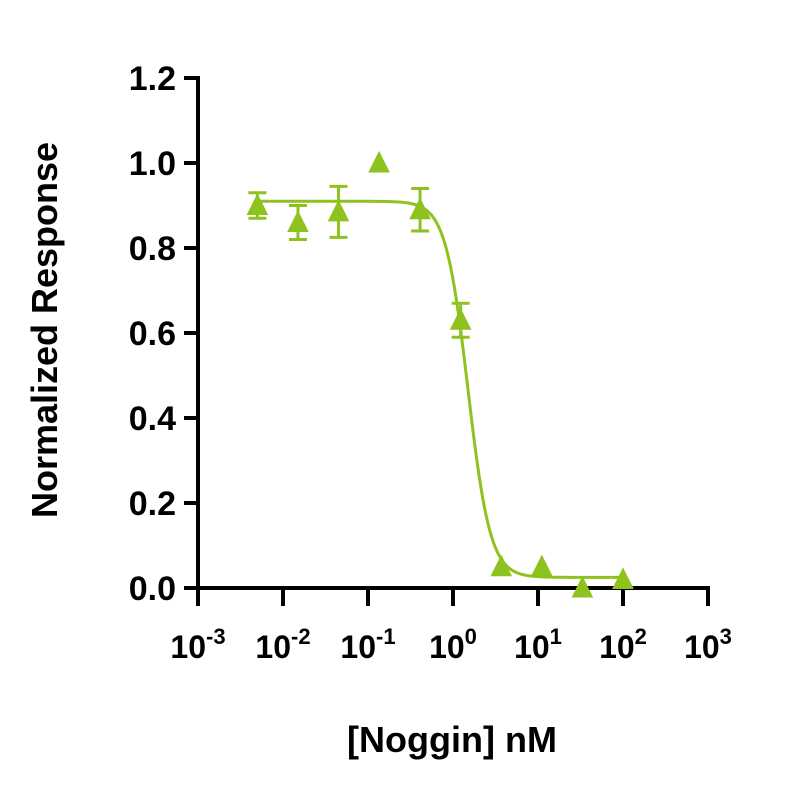 Image resolution: width=800 pixels, height=805 pixels. I want to click on x-tick-label: 10⁻¹, so click(367, 644).